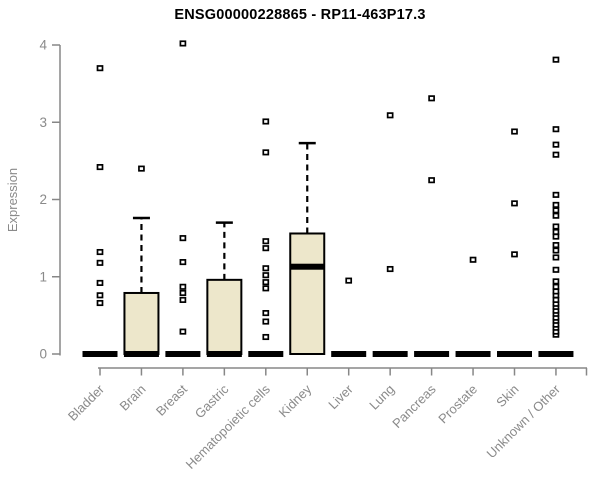 The height and width of the screenshot is (500, 600). What do you see at coordinates (507, 396) in the screenshot?
I see `x-tick-label: Skin` at bounding box center [507, 396].